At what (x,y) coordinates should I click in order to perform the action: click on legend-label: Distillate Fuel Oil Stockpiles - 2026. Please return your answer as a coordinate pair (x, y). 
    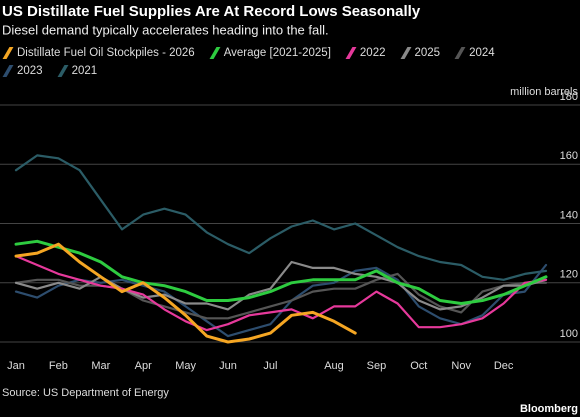
    Looking at the image, I should click on (106, 53).